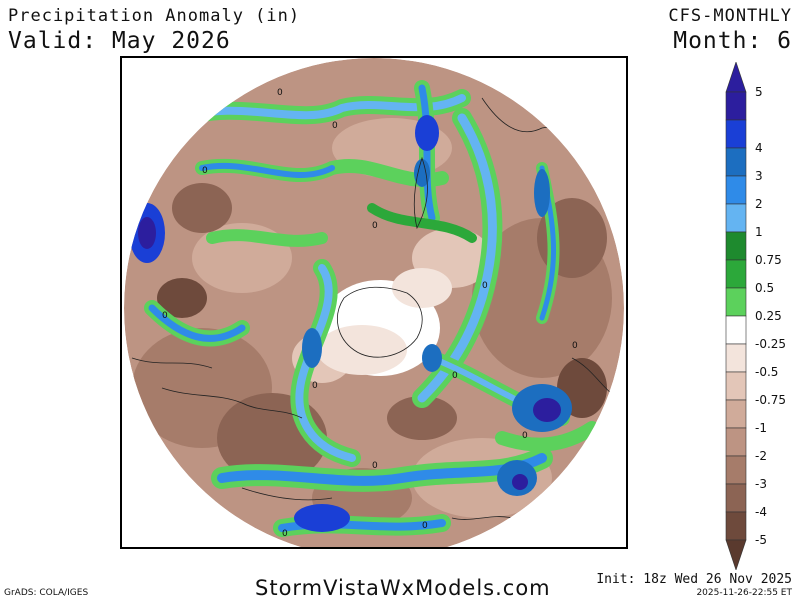 This screenshot has height=600, width=800. Describe the element at coordinates (761, 428) in the screenshot. I see `legend-label: -1` at that location.